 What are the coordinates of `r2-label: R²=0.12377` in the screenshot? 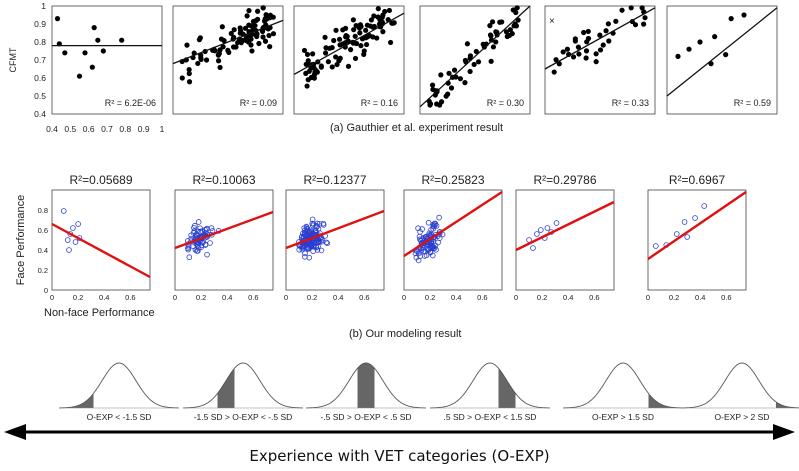 It's located at (334, 180).